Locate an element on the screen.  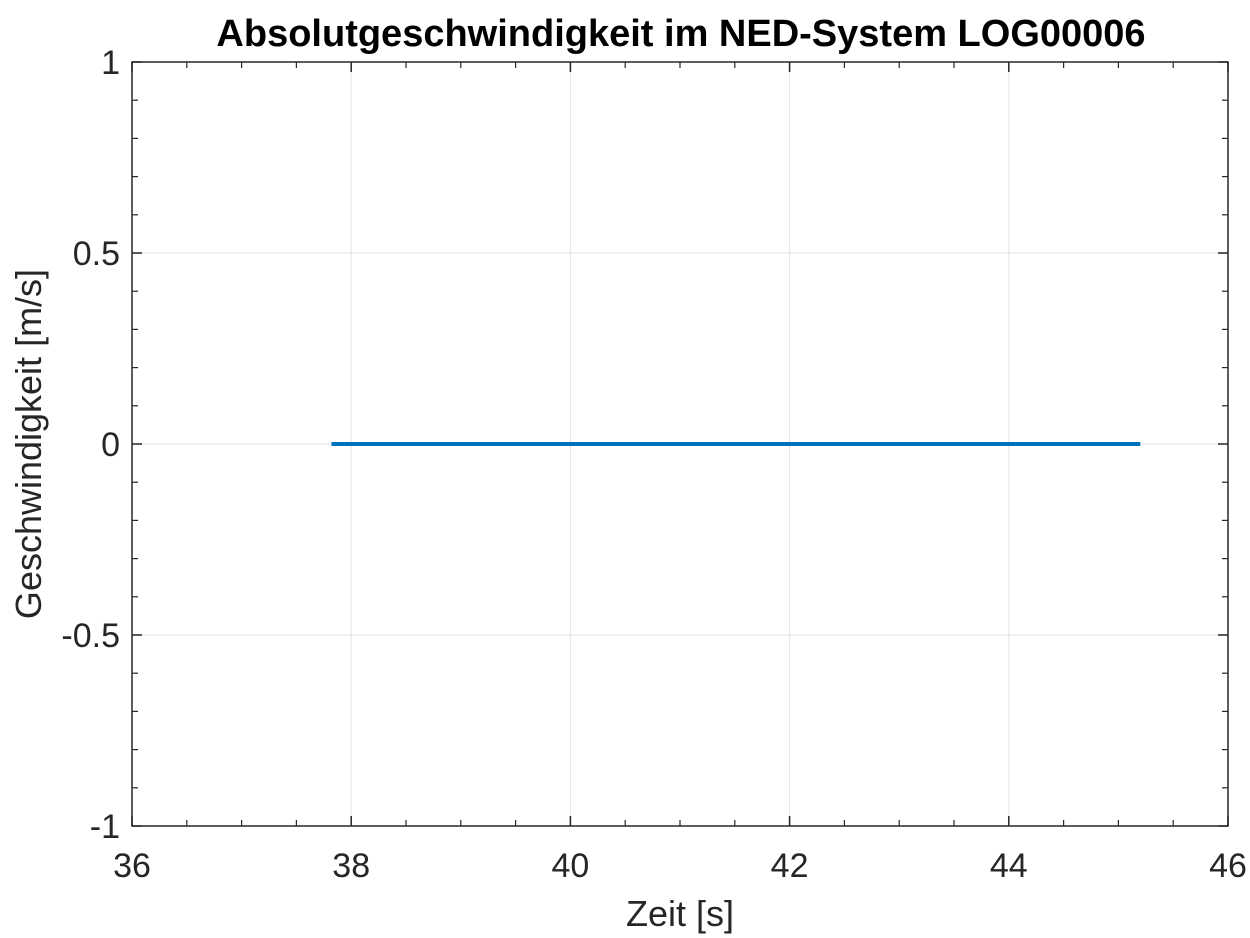
y-tick-label: -0.5 is located at coordinates (90, 636).